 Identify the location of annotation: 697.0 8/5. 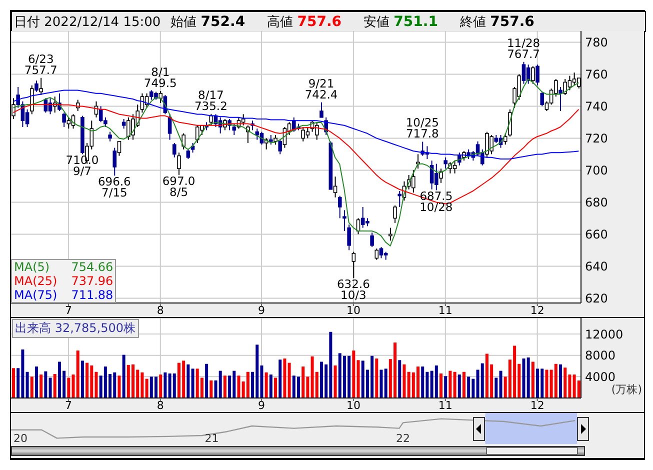
(179, 186).